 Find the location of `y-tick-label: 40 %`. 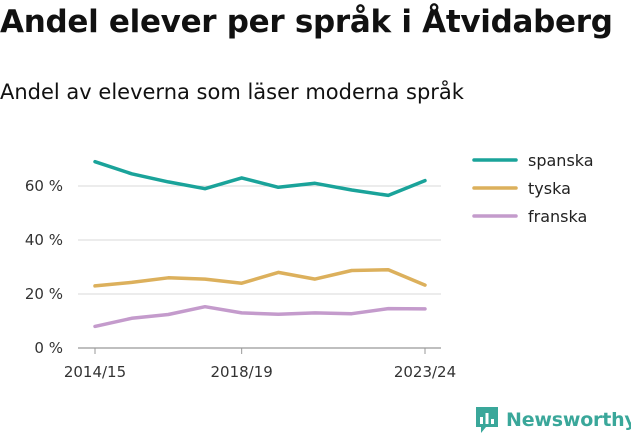

y-tick-label: 40 % is located at coordinates (44, 240).